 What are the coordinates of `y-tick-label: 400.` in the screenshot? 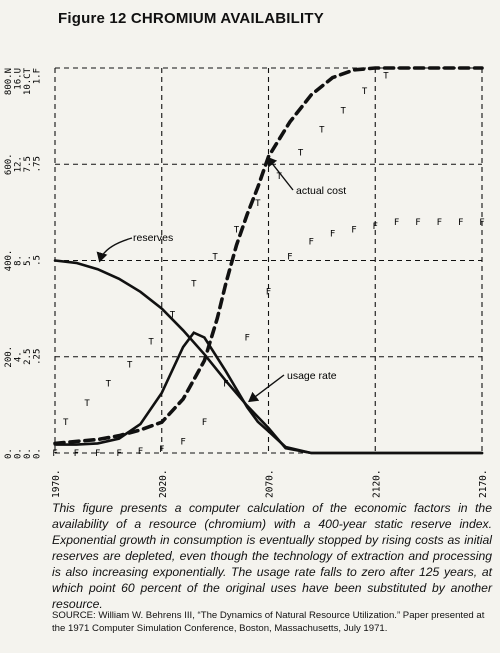 It's located at (9, 261).